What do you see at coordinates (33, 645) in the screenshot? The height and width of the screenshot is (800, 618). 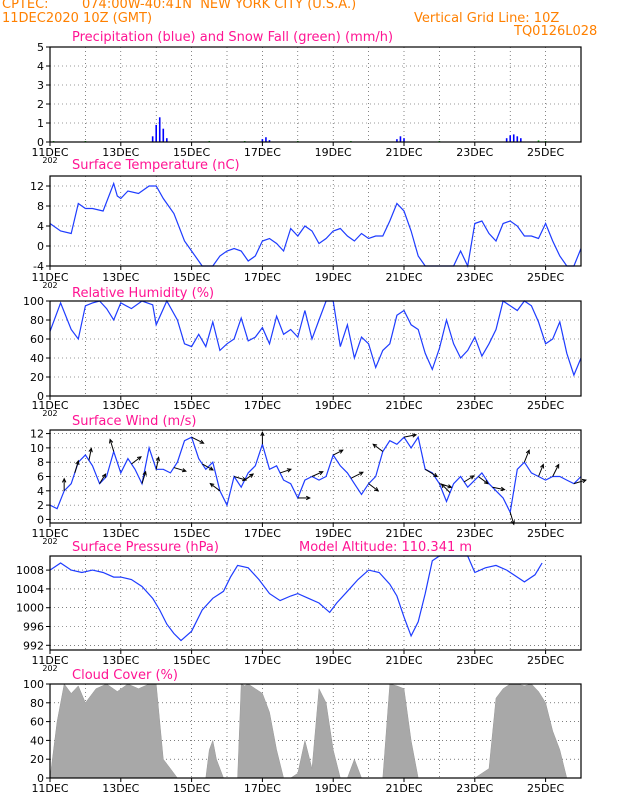 I see `y-tick-label: 992` at bounding box center [33, 645].